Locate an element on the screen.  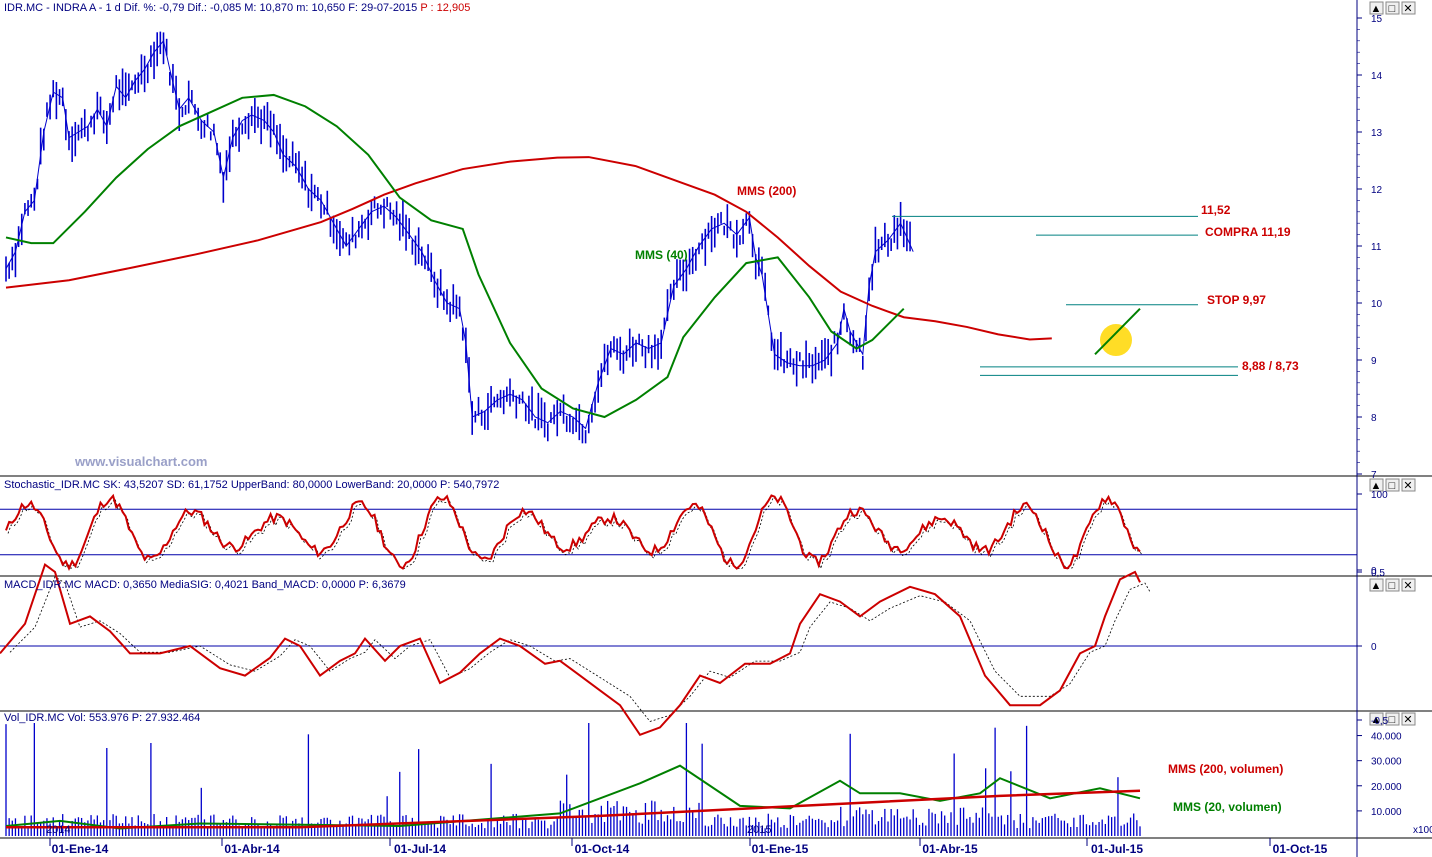
vol-tick-label: 10.000 is located at coordinates (1386, 812).